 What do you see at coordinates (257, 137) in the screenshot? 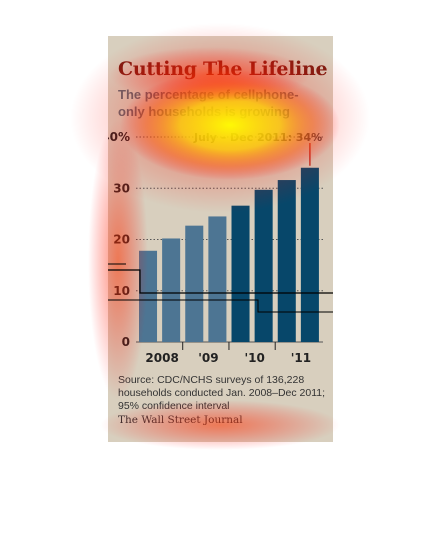
I see `annotation-label: July – Dec 2011: 34%` at bounding box center [257, 137].